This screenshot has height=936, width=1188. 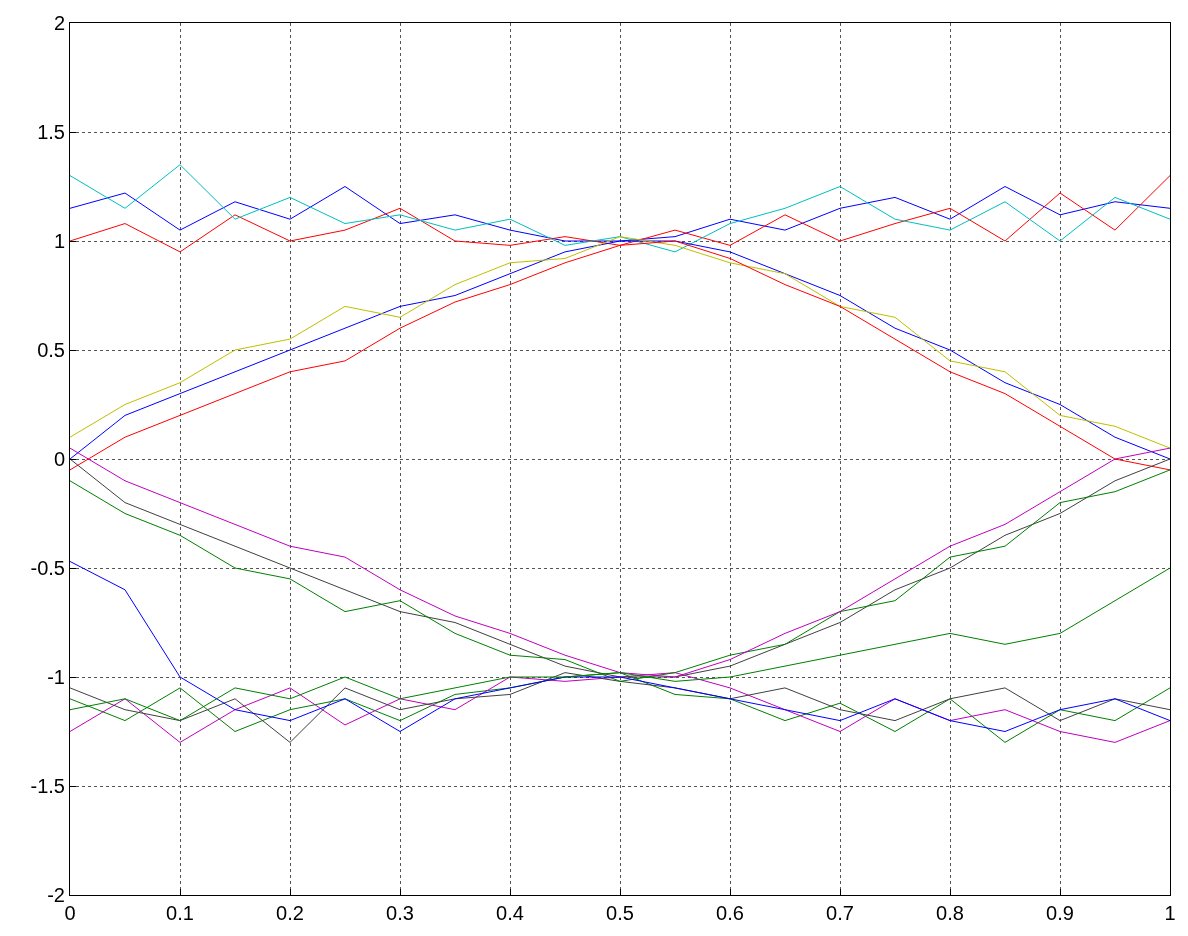 I want to click on y-tick-label: -2, so click(x=56, y=895).